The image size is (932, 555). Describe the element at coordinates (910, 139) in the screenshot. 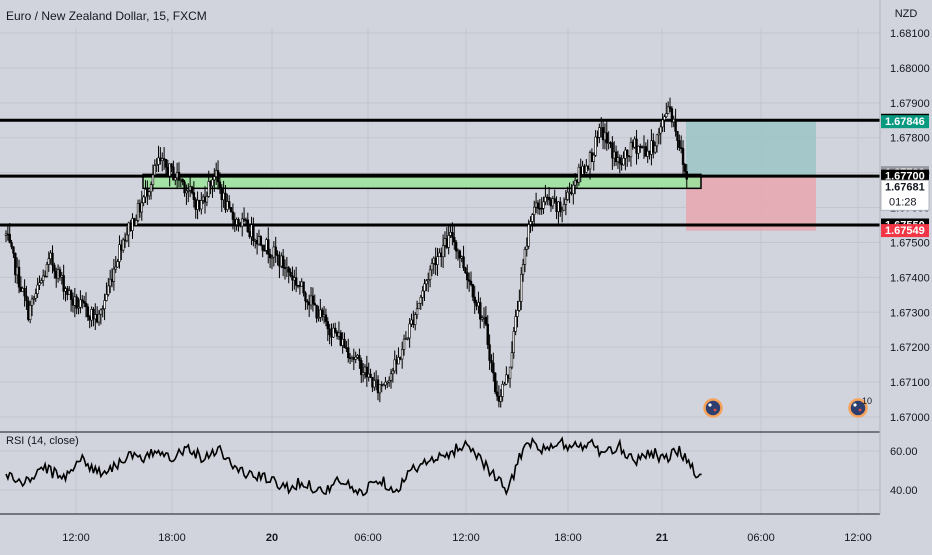

I see `price-tick-label: 1.67800` at that location.